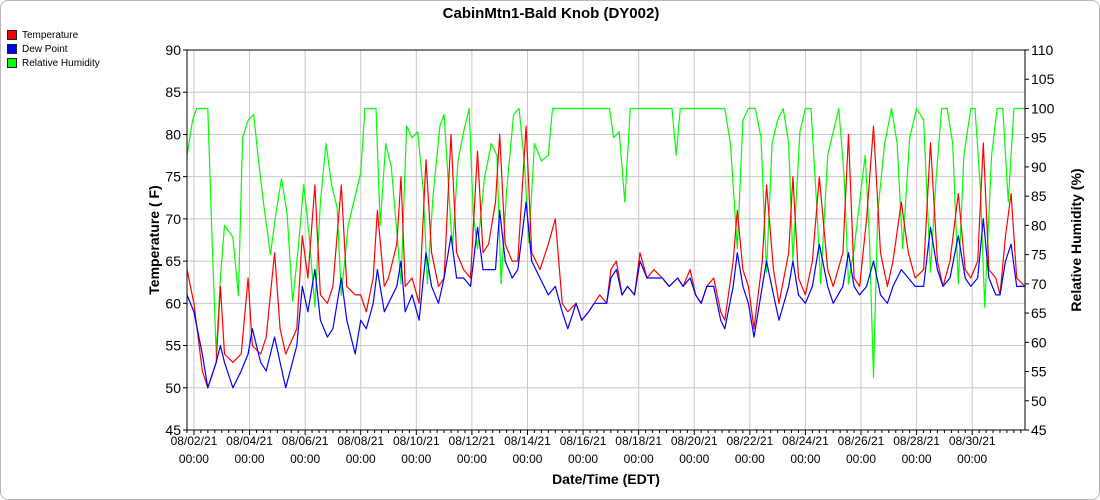  I want to click on y-left-tick-label: 45, so click(173, 430).